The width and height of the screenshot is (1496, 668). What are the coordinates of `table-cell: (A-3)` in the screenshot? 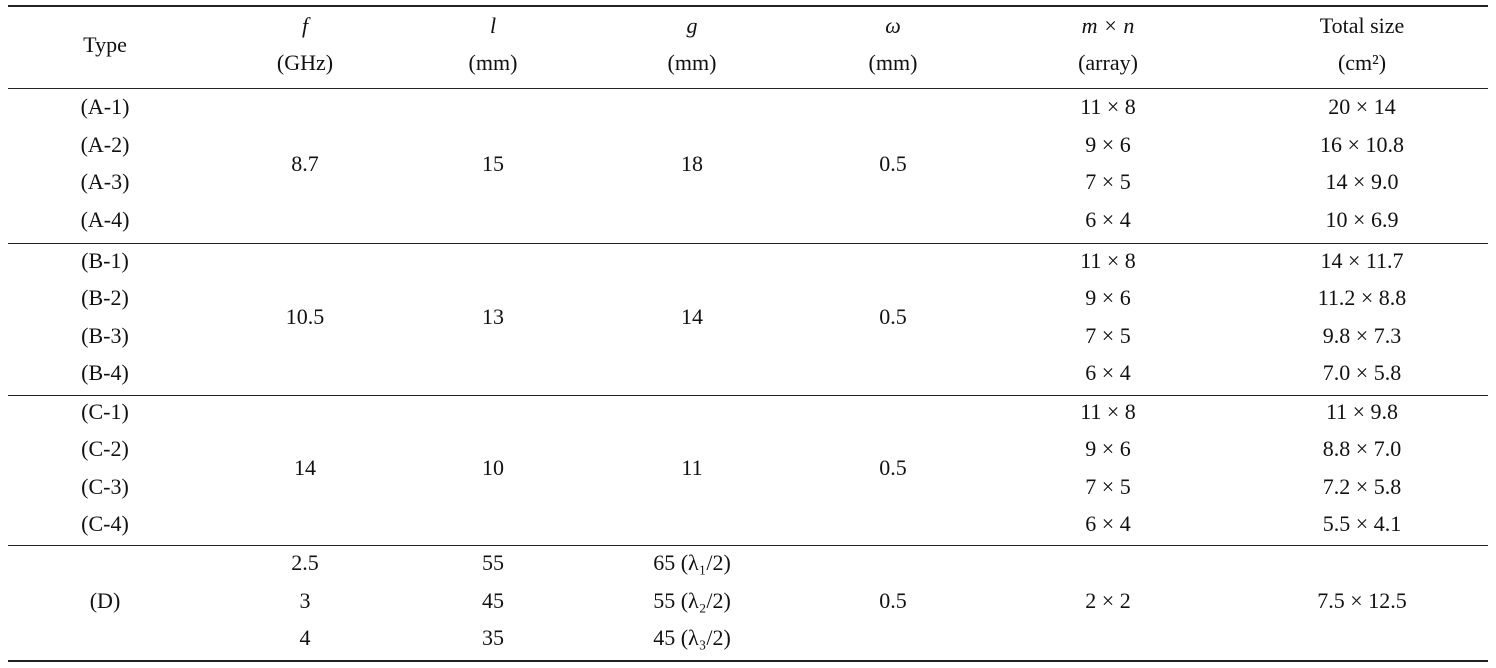 It's located at (105, 182).